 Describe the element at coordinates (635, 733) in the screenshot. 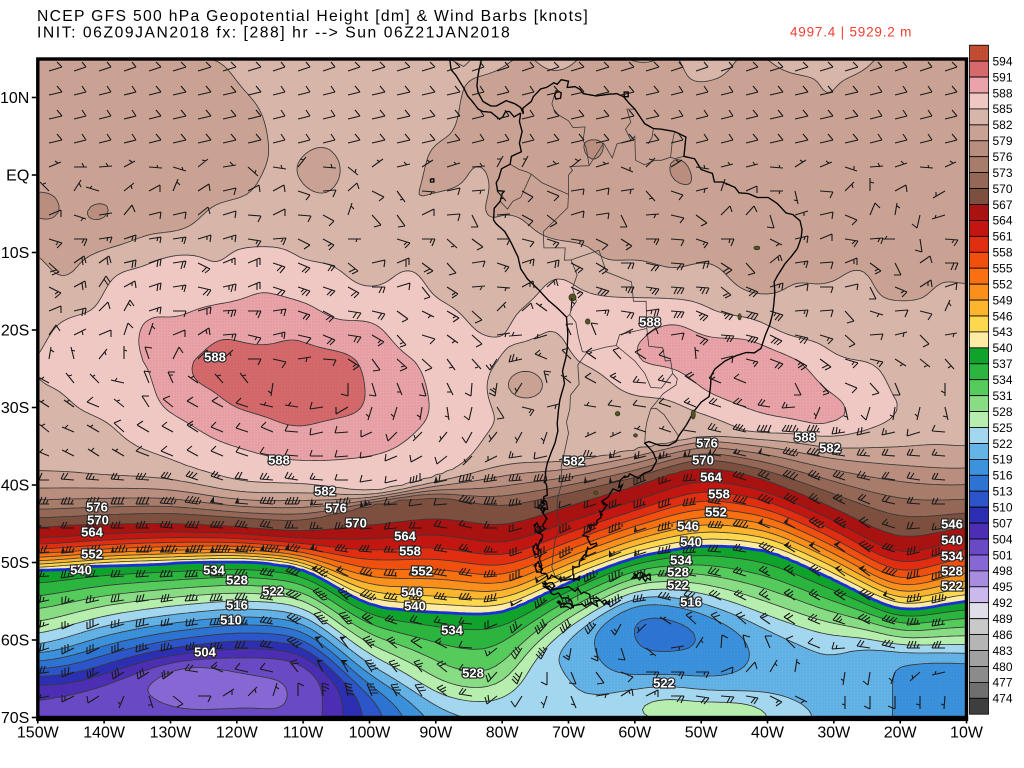

I see `svg-text: 60W` at that location.